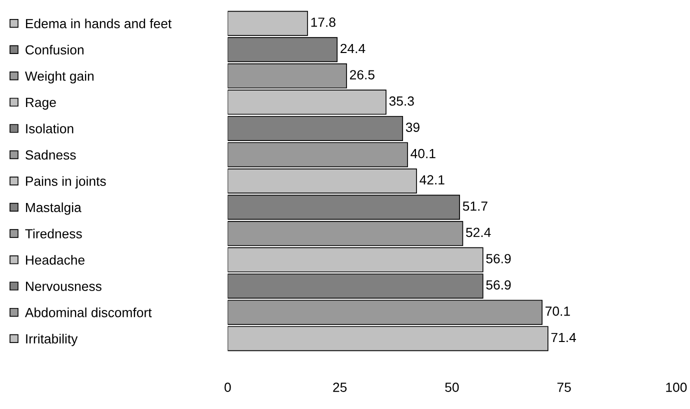 This screenshot has height=409, width=690. What do you see at coordinates (227, 387) in the screenshot?
I see `x-tick-label: 0` at bounding box center [227, 387].